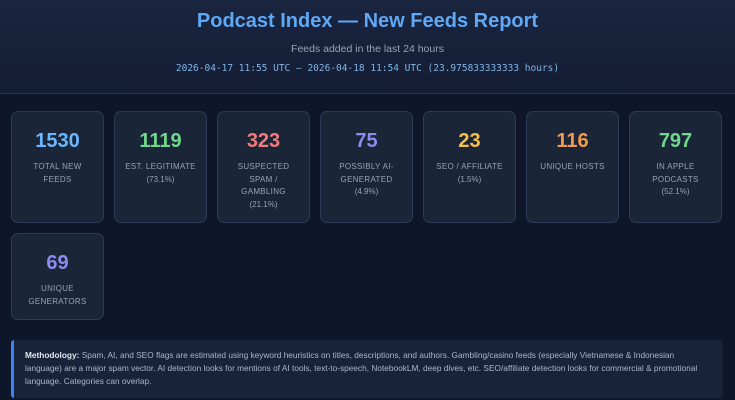 Image resolution: width=735 pixels, height=400 pixels. I want to click on stat-percent: (4.9%), so click(366, 191).